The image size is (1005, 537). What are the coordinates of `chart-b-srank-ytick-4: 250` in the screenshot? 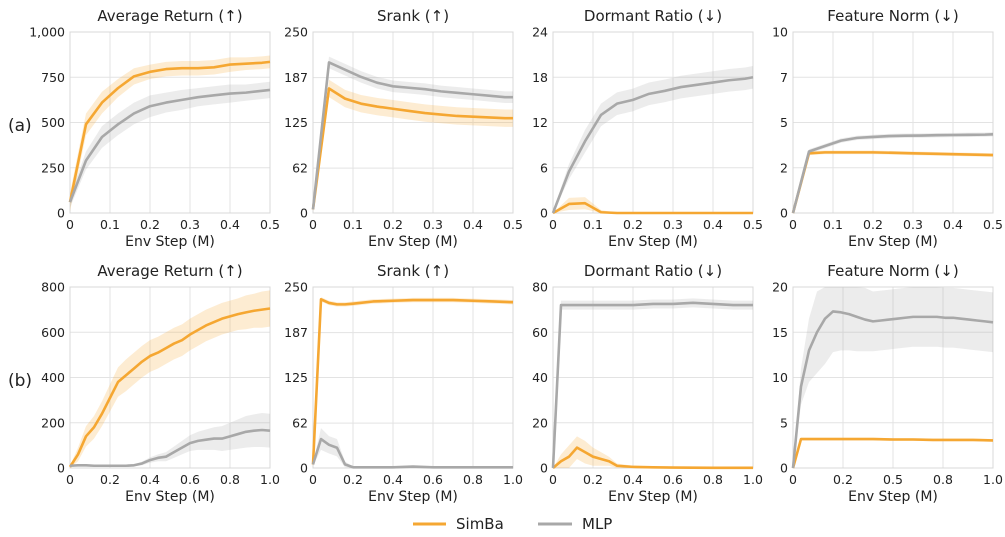 It's located at (296, 287).